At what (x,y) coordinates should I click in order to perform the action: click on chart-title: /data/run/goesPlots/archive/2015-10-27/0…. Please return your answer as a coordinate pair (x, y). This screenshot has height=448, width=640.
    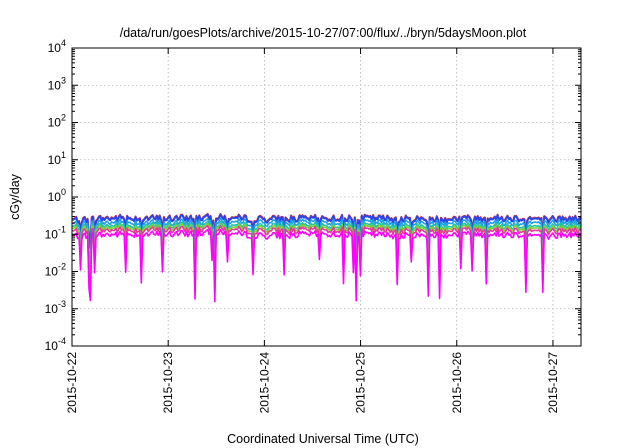
    Looking at the image, I should click on (323, 33).